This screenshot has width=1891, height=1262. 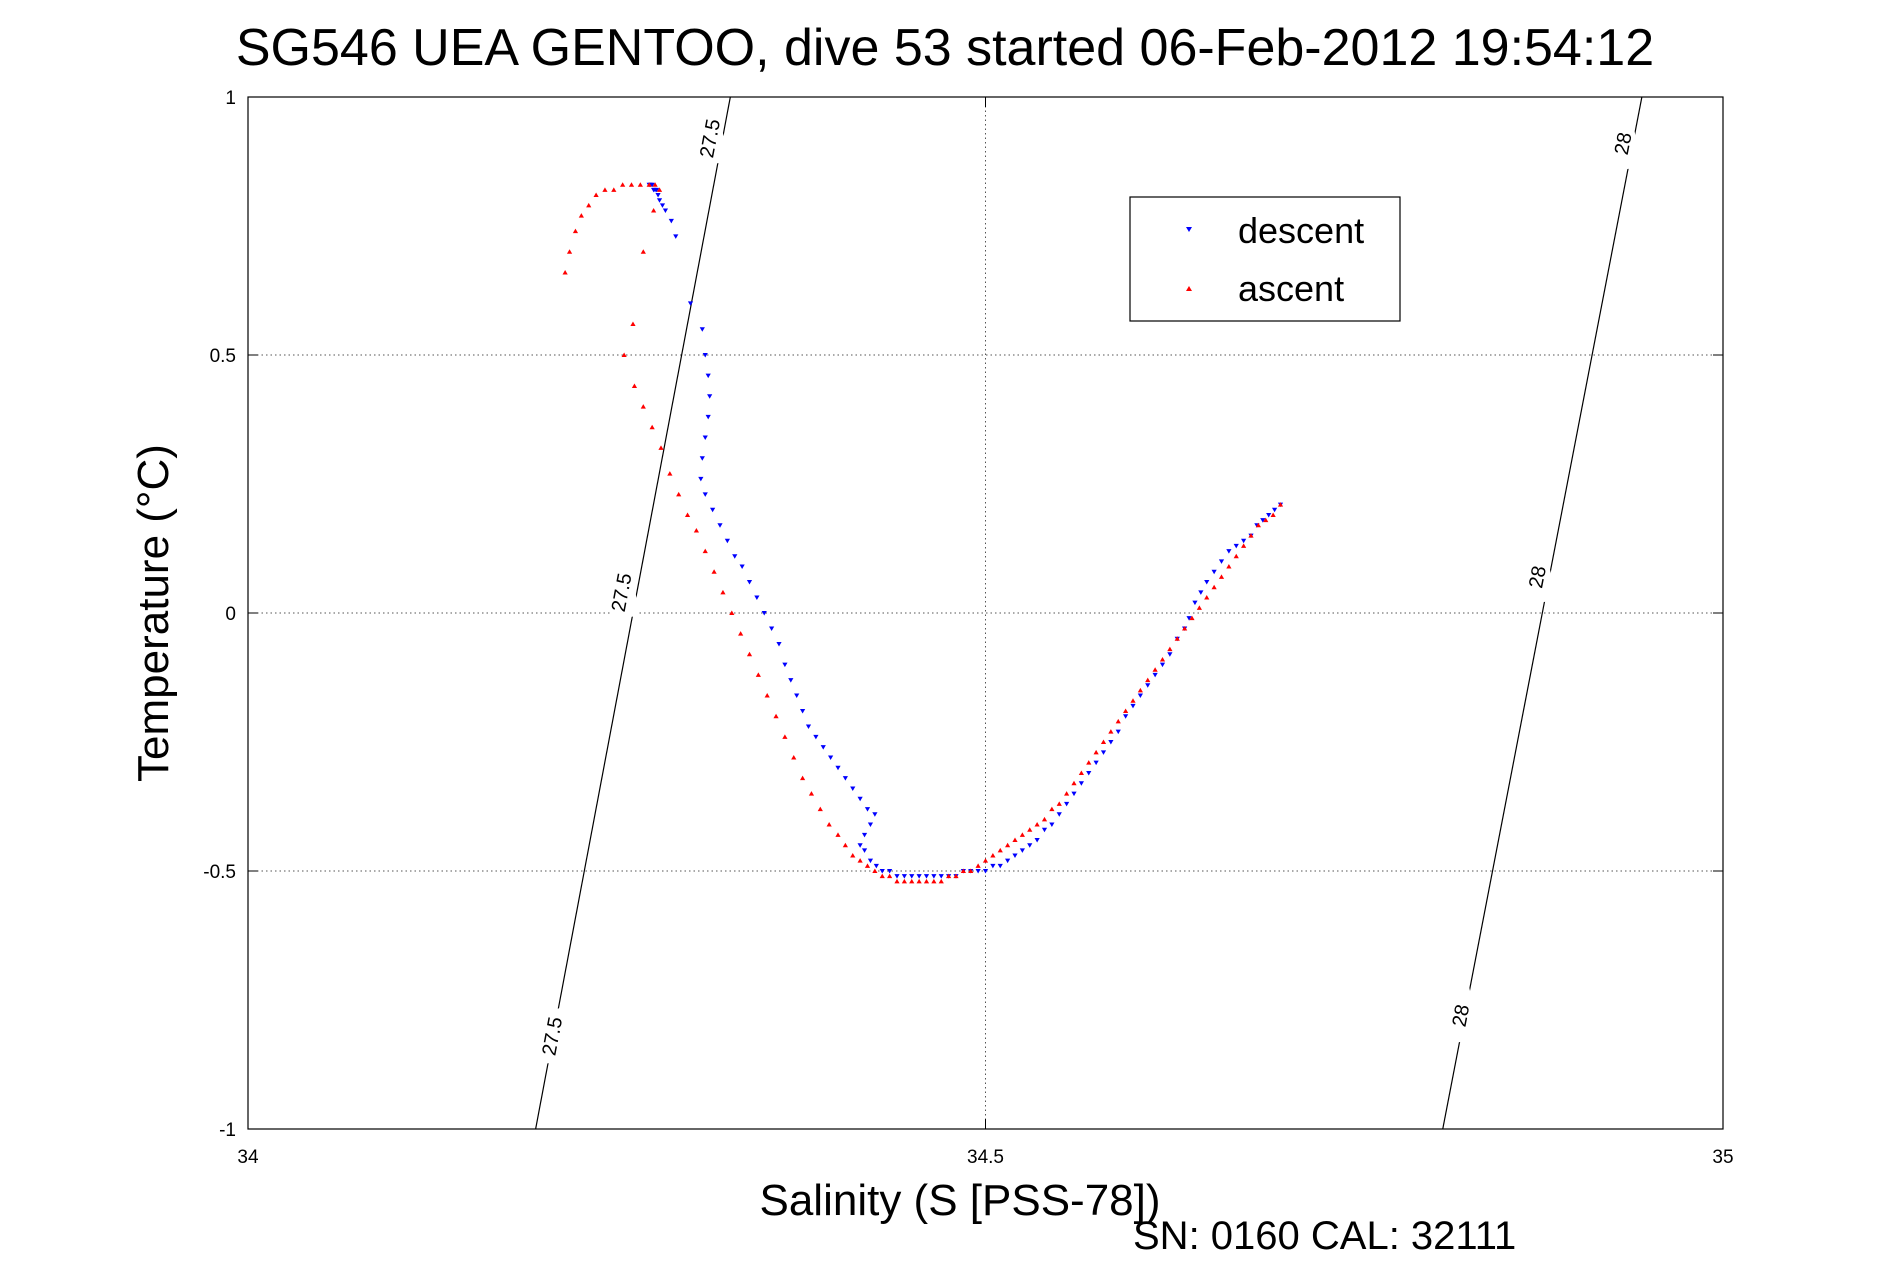 I want to click on isopycnal-line, so click(x=1542, y=613).